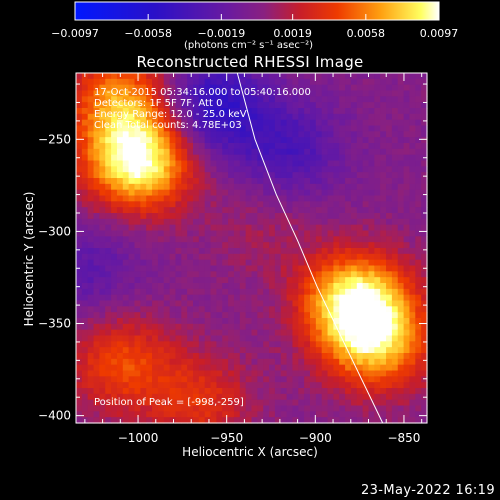  I want to click on colorbar-tick-label: 0.0058, so click(366, 33).